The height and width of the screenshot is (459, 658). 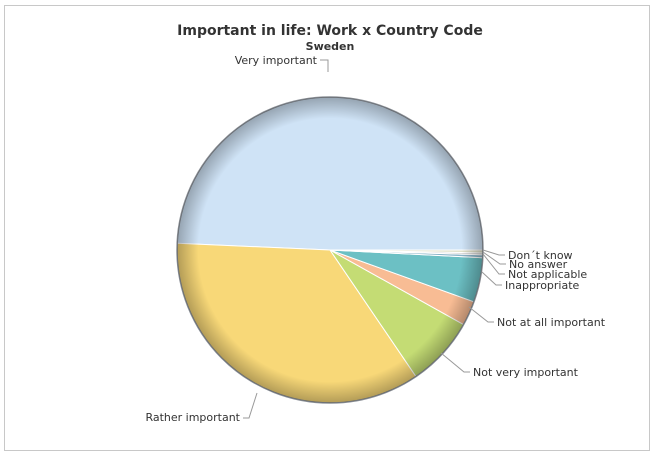 What do you see at coordinates (330, 46) in the screenshot?
I see `chart-subtitle: Sweden` at bounding box center [330, 46].